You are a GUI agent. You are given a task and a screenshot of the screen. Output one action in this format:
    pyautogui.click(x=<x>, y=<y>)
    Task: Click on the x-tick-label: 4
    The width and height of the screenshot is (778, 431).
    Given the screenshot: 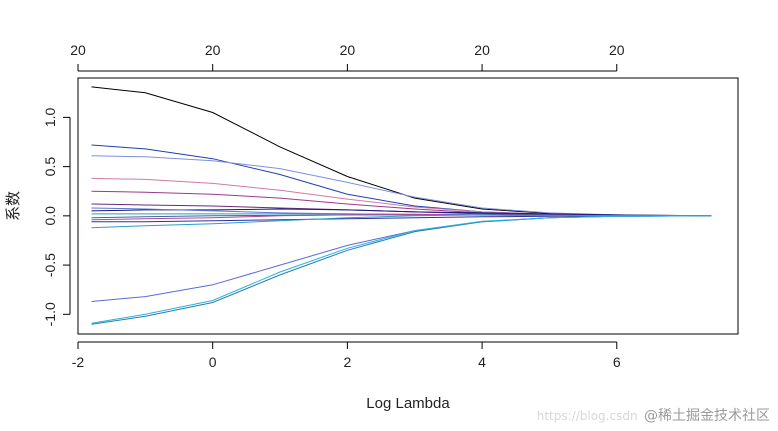 What is the action you would take?
    pyautogui.click(x=482, y=362)
    